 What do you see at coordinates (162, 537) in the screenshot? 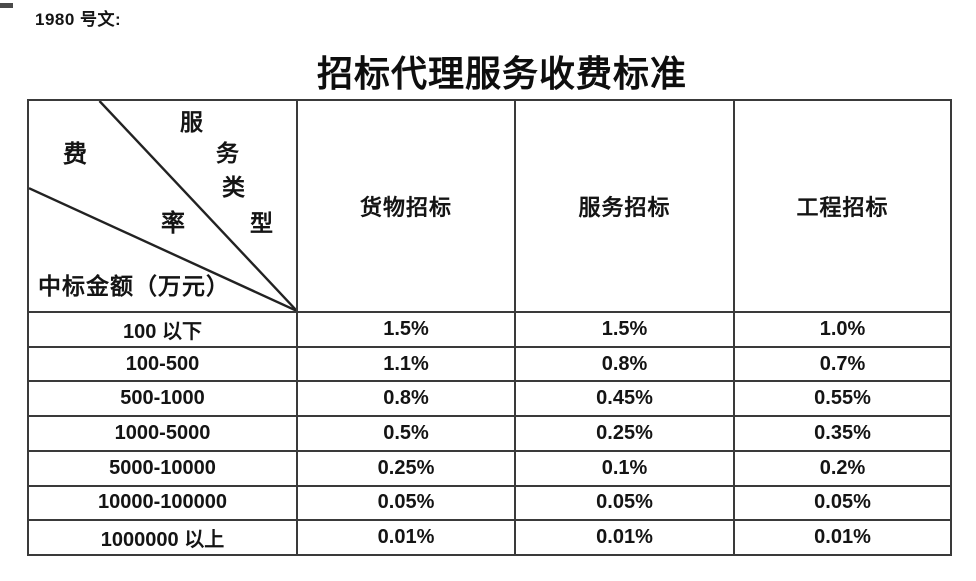
I see `row-range-cell: 1000000 以上` at bounding box center [162, 537].